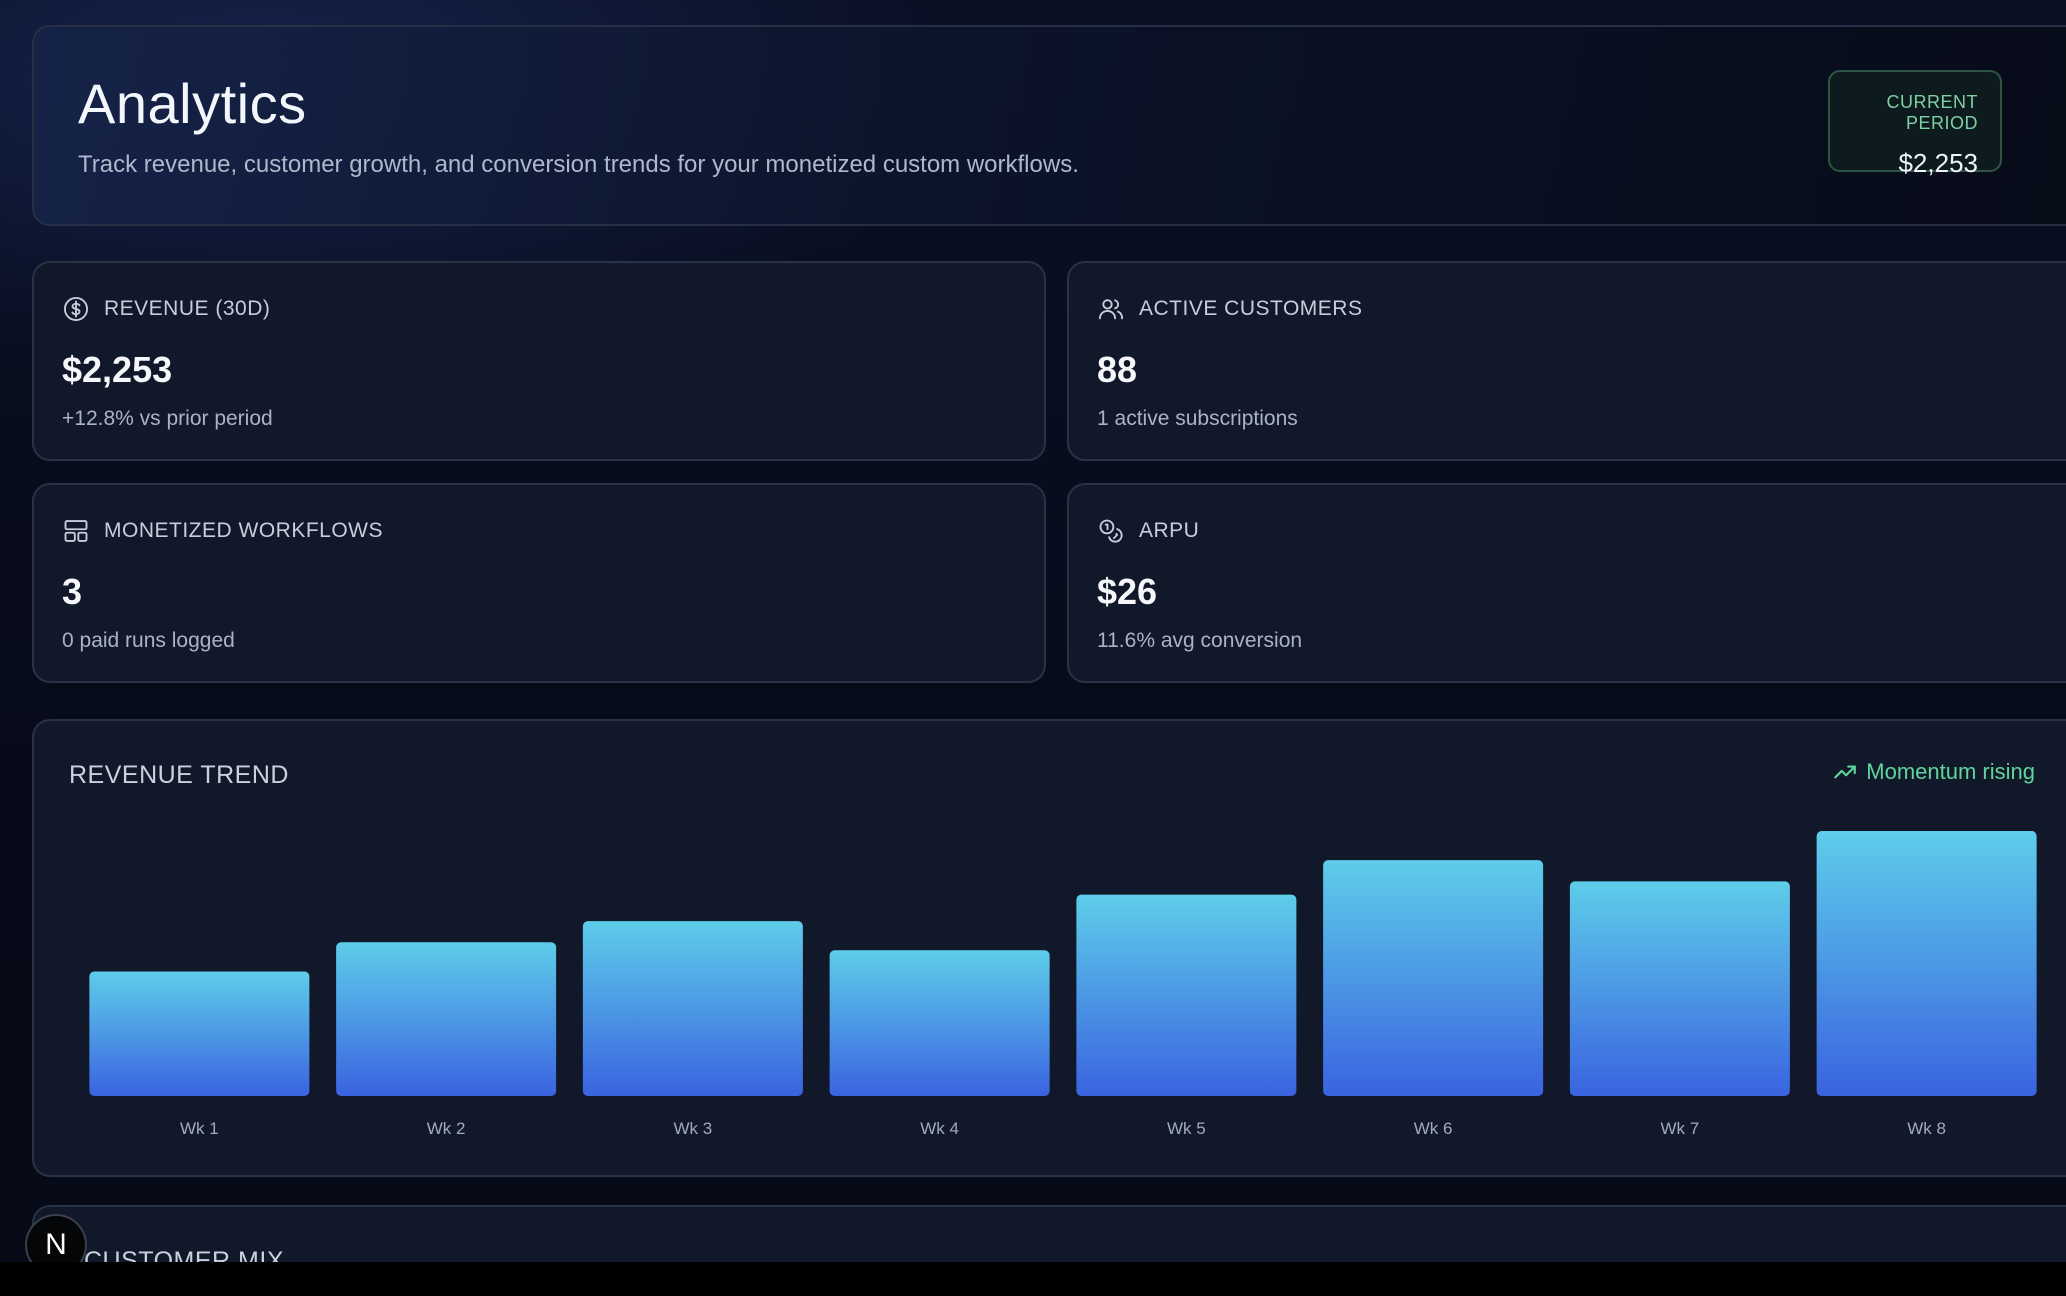  What do you see at coordinates (72, 591) in the screenshot?
I see `stat-value: 3` at bounding box center [72, 591].